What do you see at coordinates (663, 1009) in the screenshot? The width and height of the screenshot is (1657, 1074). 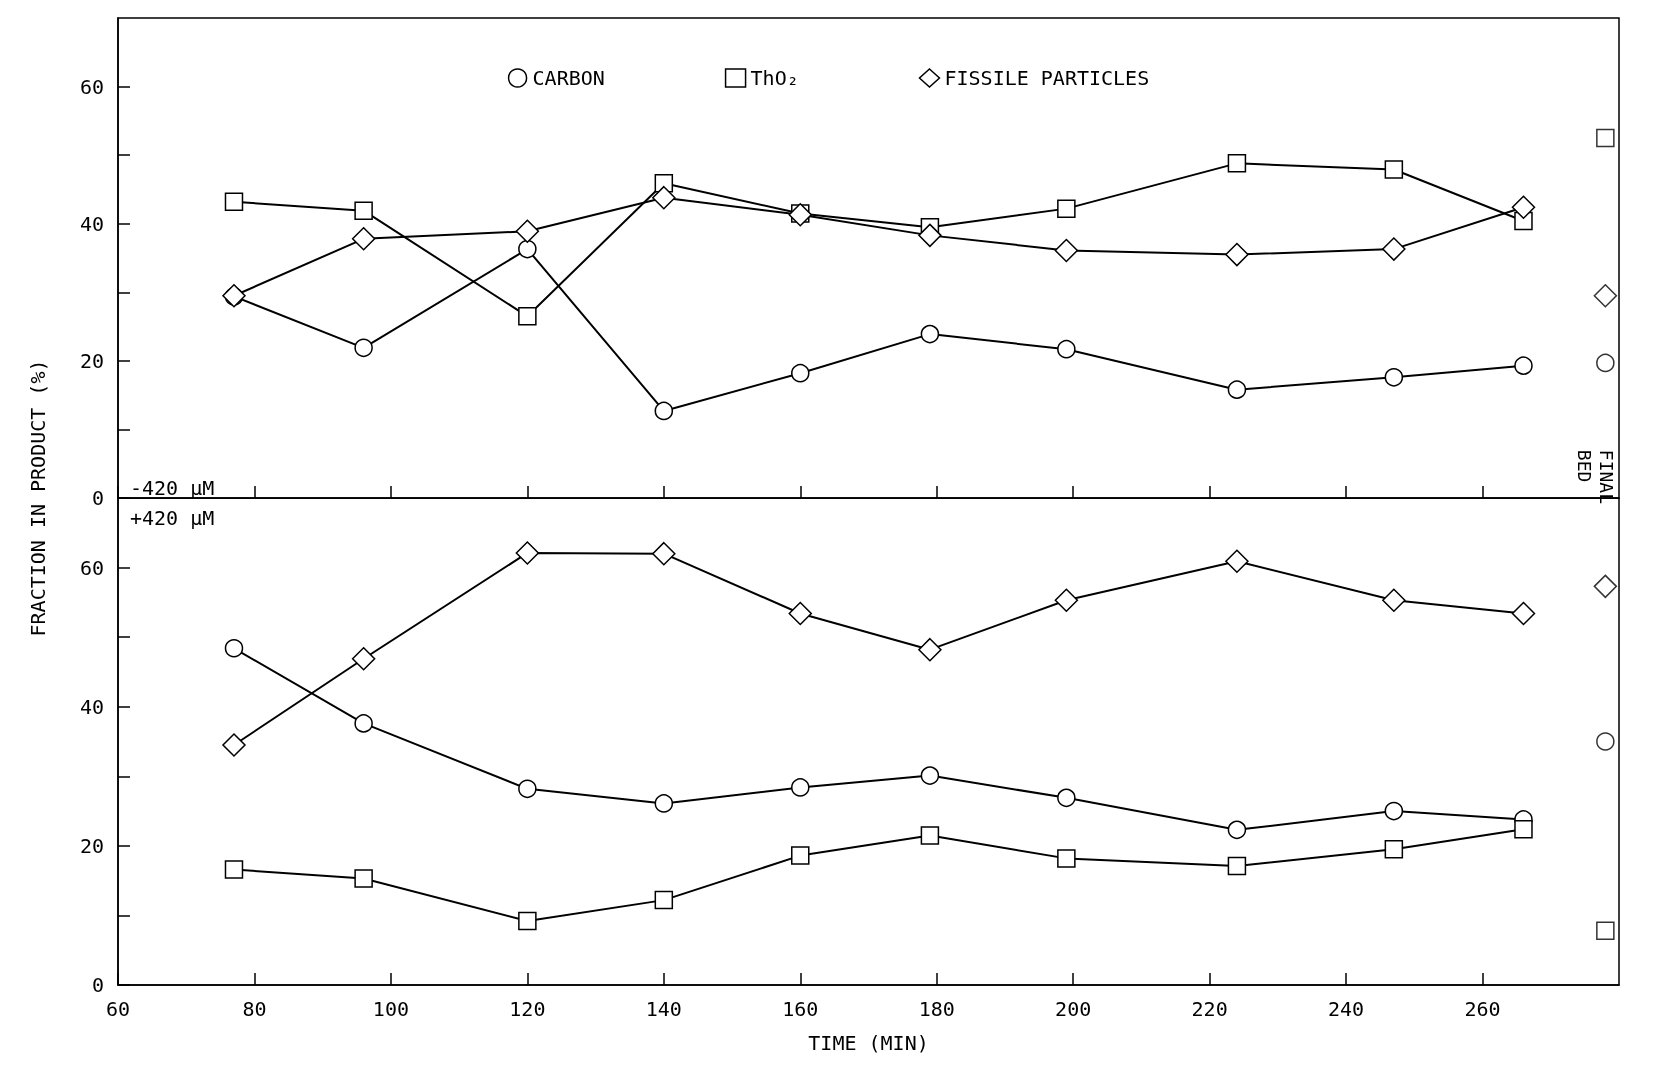 I see `x-tick-label: 140` at bounding box center [663, 1009].